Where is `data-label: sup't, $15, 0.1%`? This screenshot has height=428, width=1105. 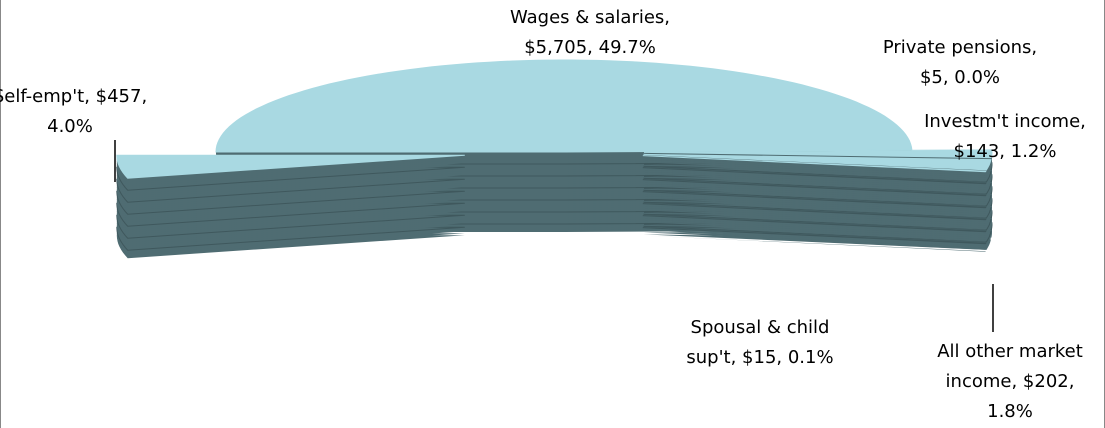 data-label: sup't, $15, 0.1% is located at coordinates (759, 357).